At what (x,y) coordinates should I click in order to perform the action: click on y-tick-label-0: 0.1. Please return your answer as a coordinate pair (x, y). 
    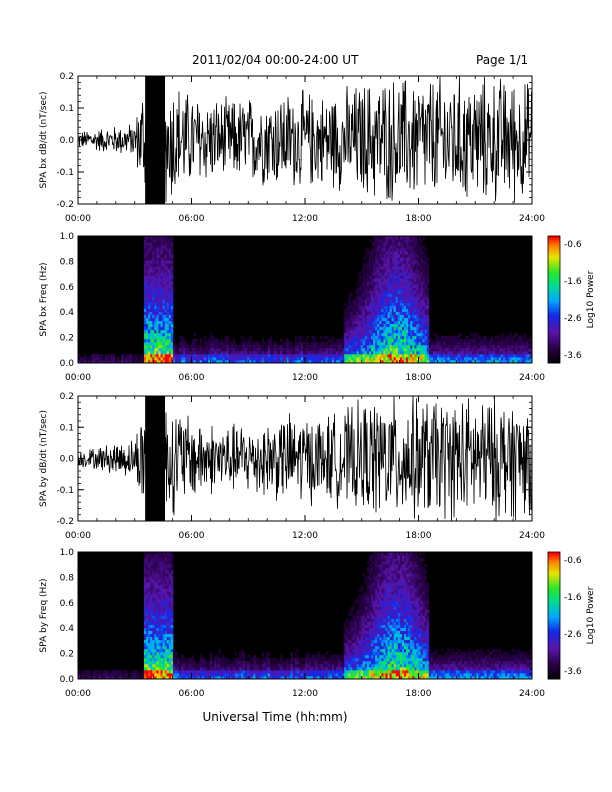
    Looking at the image, I should click on (67, 109).